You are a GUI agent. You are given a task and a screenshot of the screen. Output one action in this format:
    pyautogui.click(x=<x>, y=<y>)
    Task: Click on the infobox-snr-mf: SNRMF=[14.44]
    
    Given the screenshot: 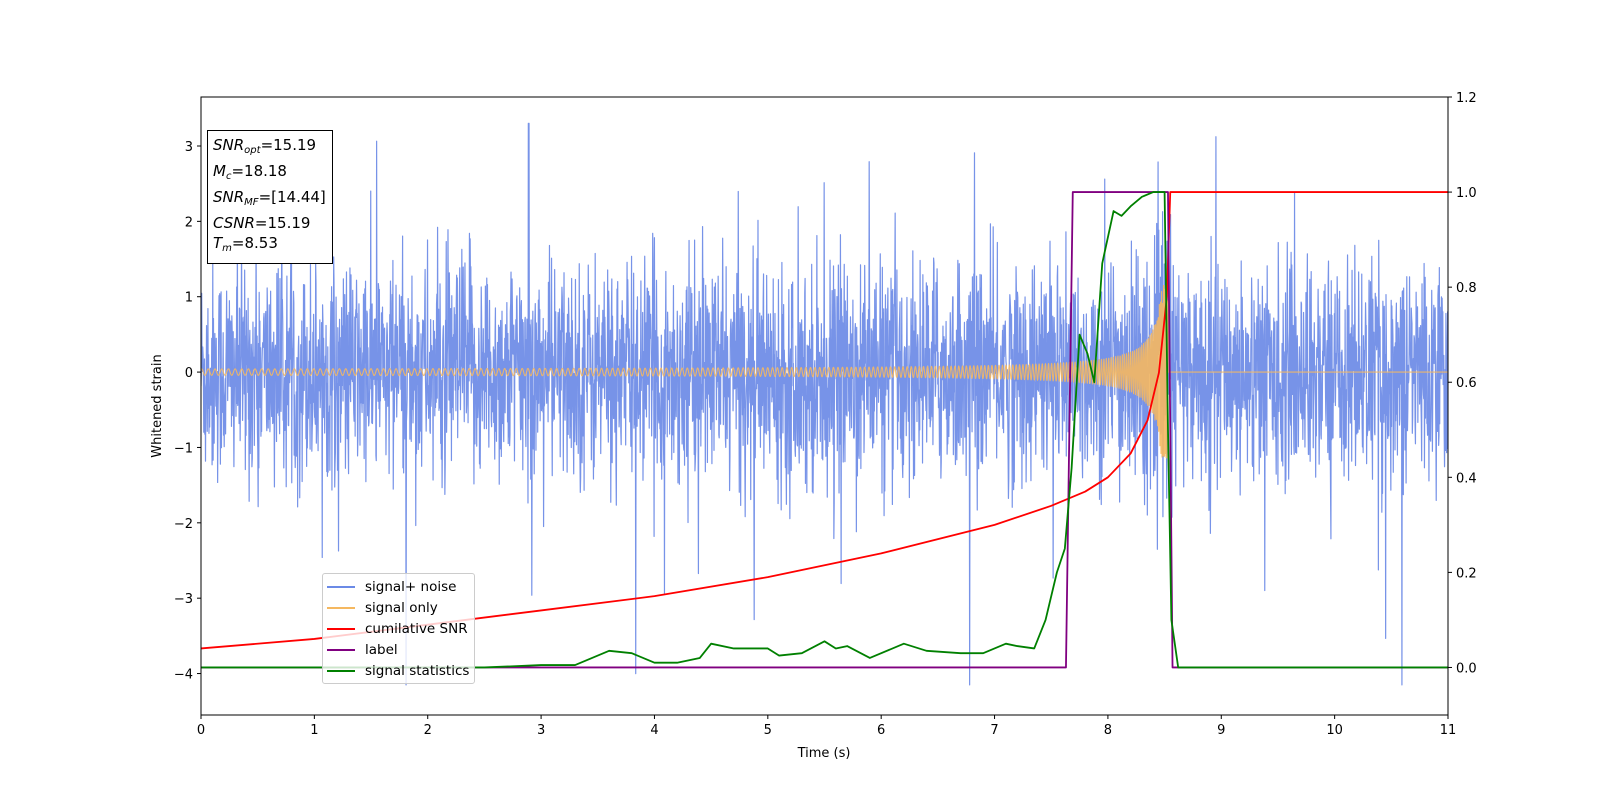 What is the action you would take?
    pyautogui.click(x=269, y=198)
    